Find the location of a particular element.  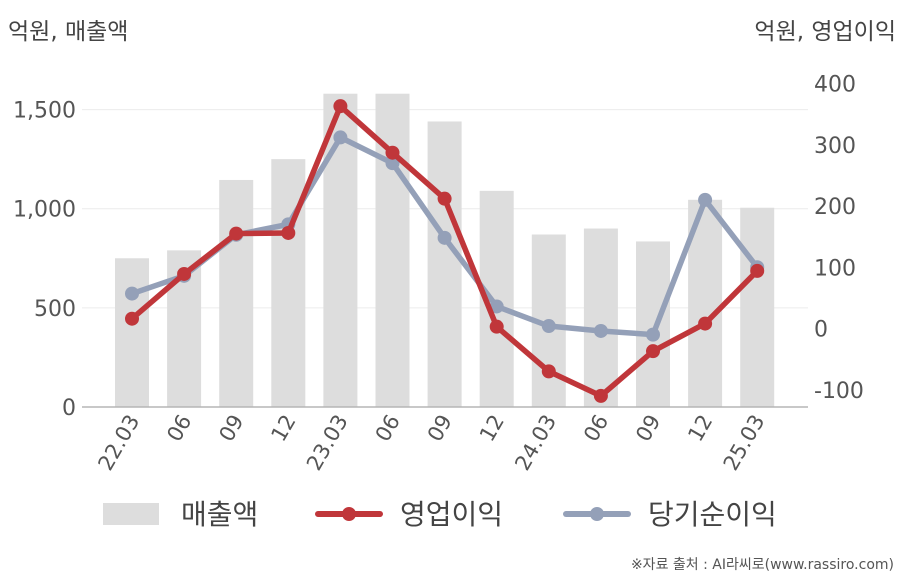

right-tick-label: -100 is located at coordinates (839, 391).